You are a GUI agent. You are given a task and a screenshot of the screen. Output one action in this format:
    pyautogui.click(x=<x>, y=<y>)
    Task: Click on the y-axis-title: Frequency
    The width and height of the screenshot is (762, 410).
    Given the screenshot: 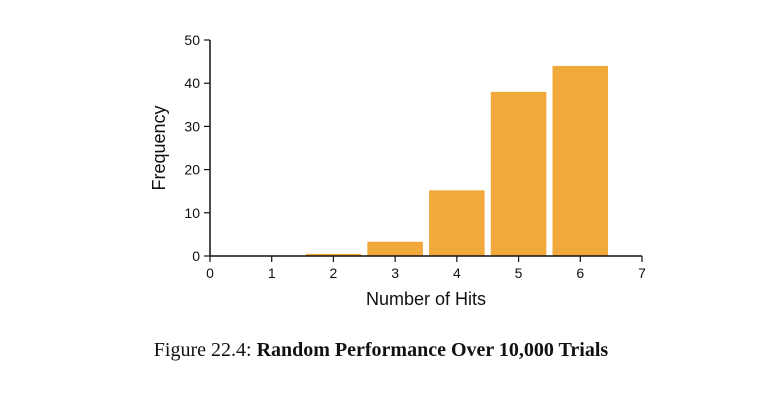 What is the action you would take?
    pyautogui.click(x=159, y=147)
    